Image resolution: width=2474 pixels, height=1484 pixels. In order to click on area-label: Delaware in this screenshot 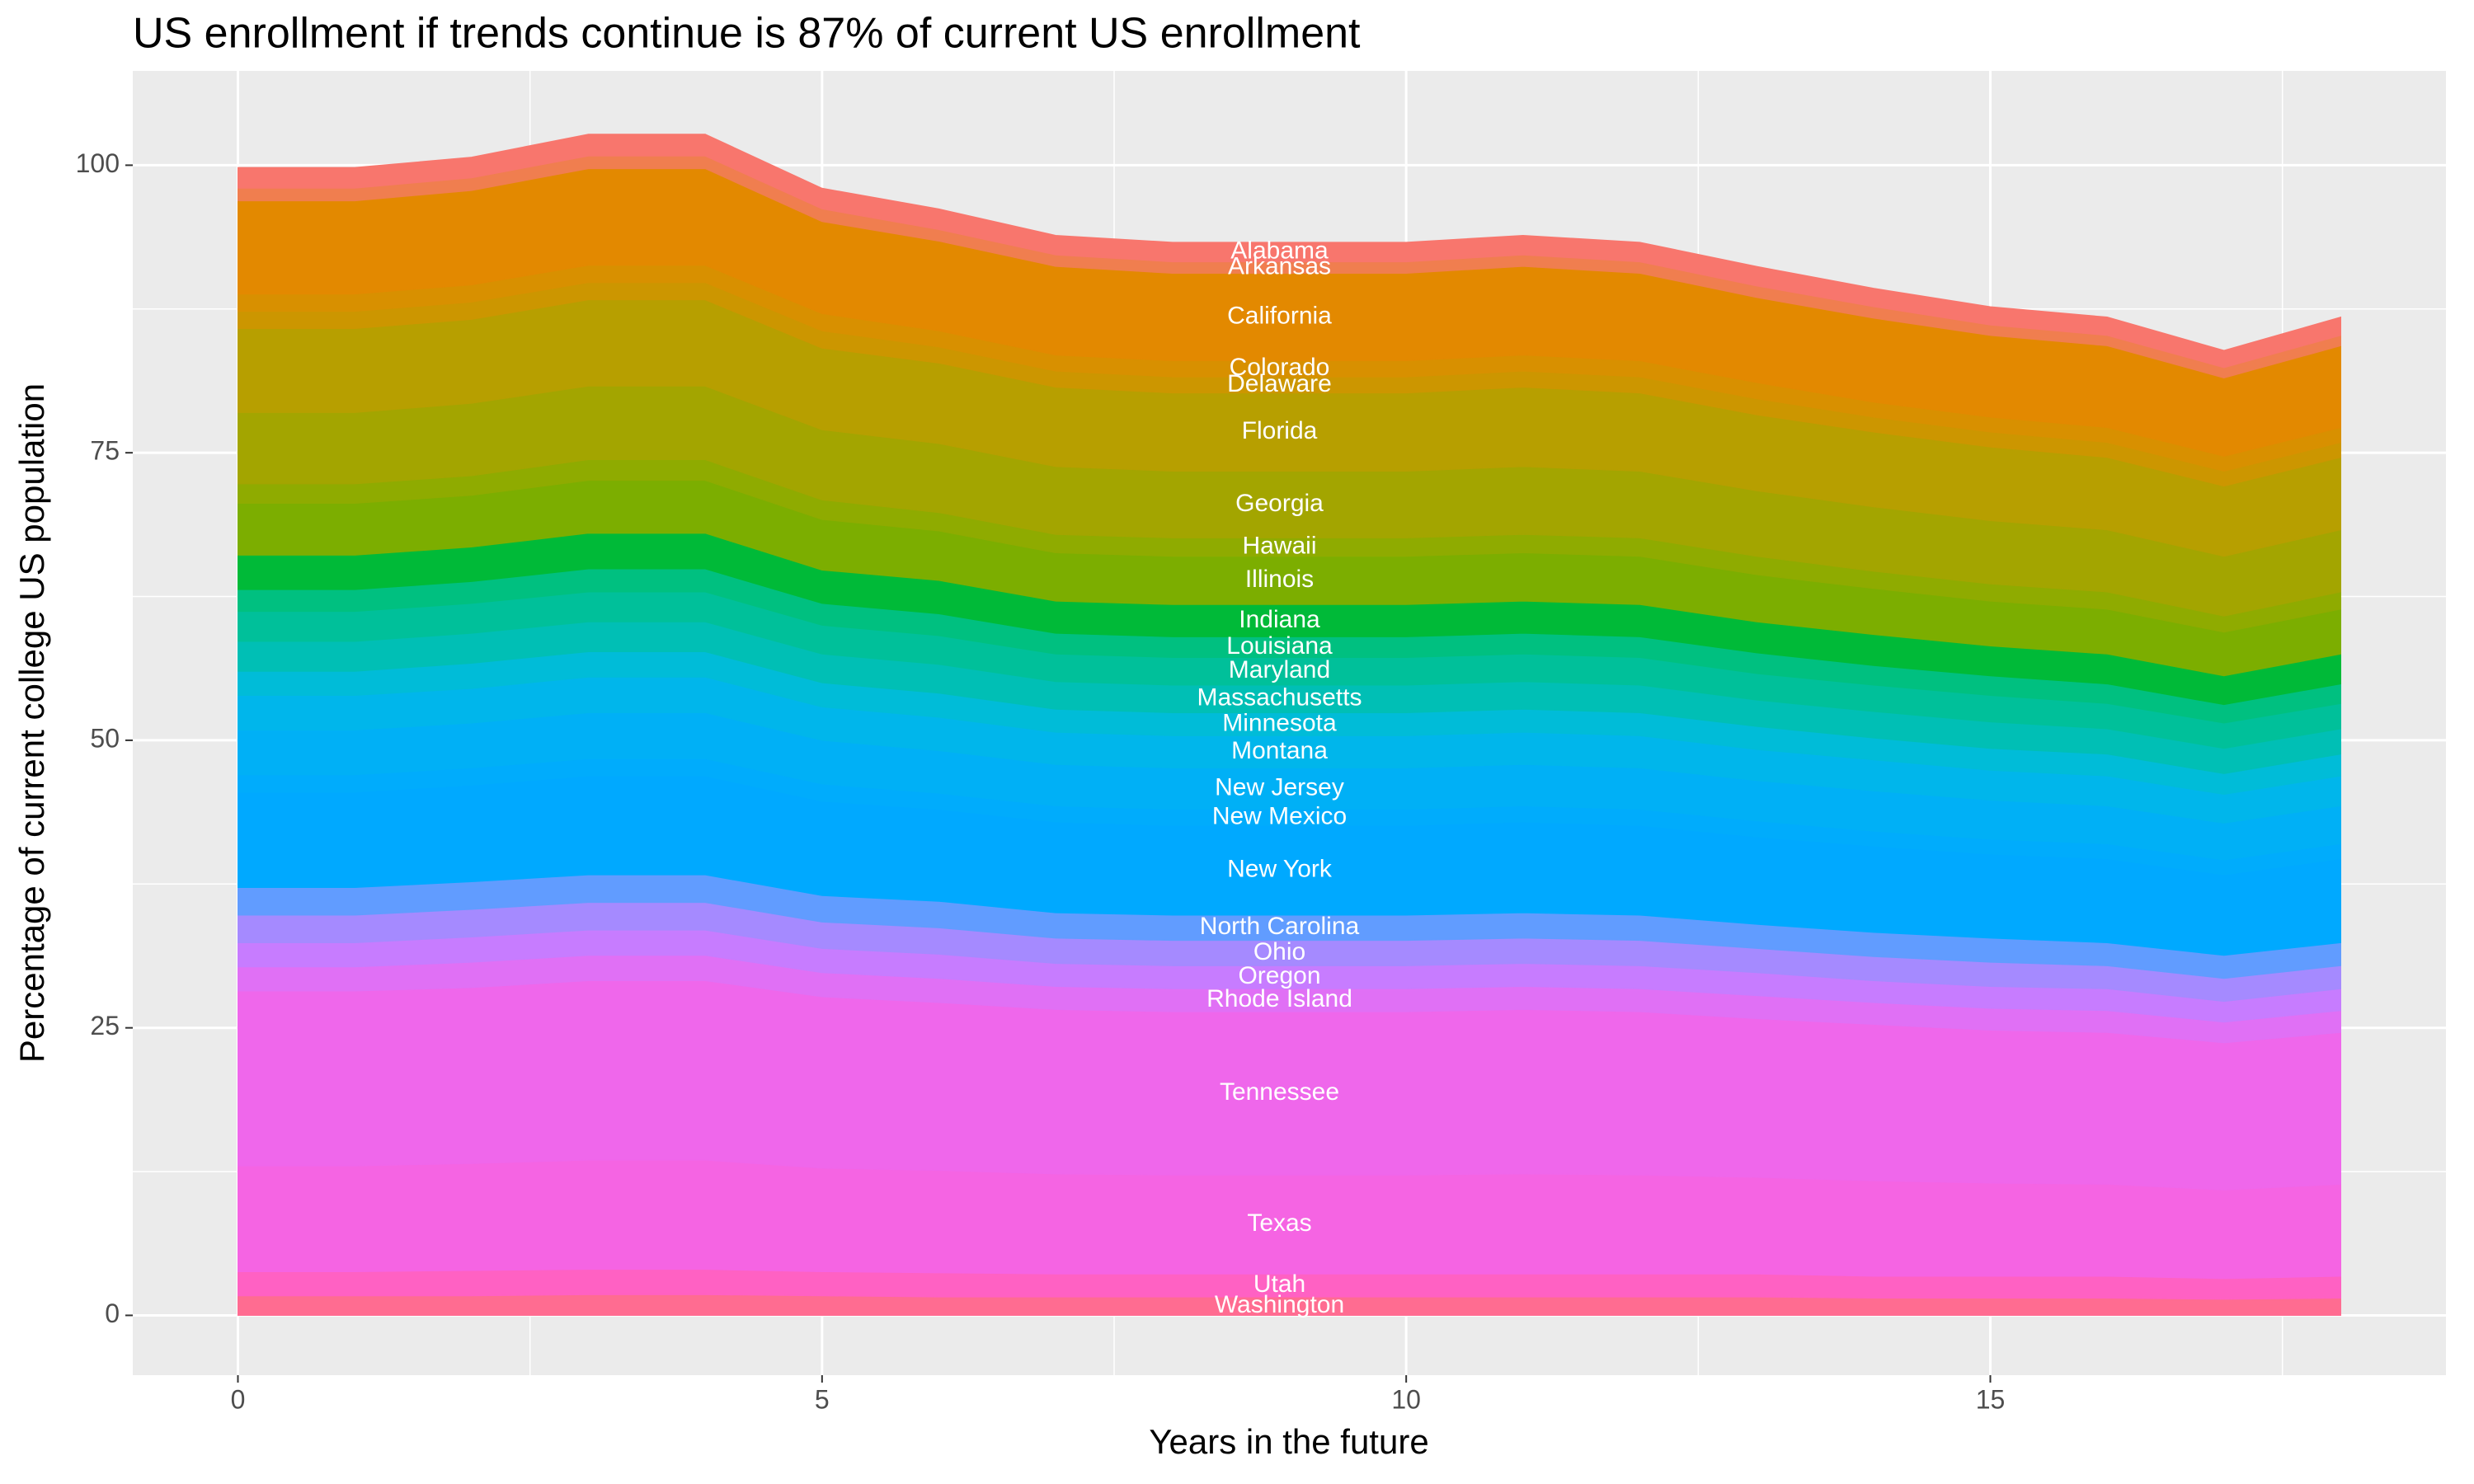, I will do `click(1279, 383)`.